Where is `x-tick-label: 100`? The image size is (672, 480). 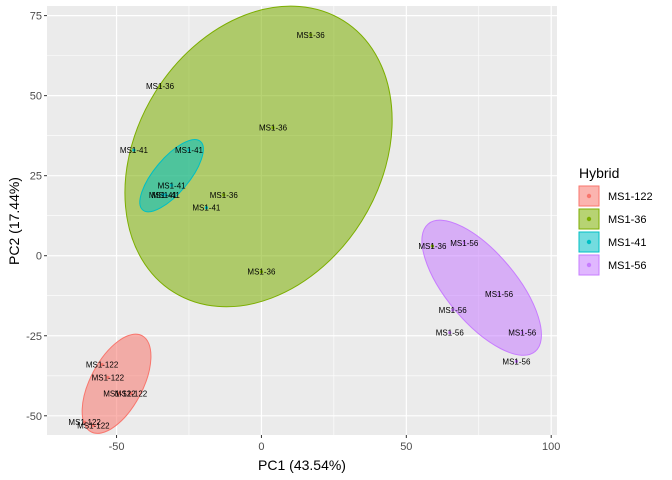 x-tick-label: 100 is located at coordinates (551, 447).